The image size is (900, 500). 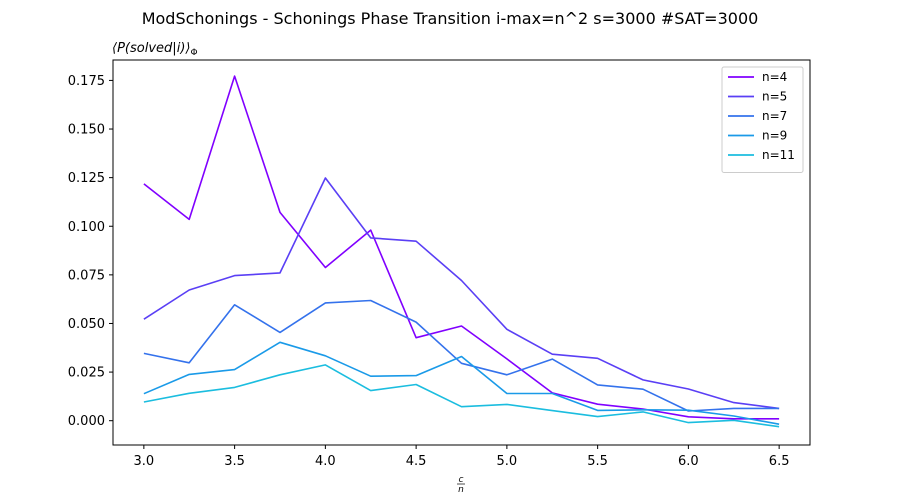 What do you see at coordinates (86, 421) in the screenshot?
I see `y-tick-label: 0.000` at bounding box center [86, 421].